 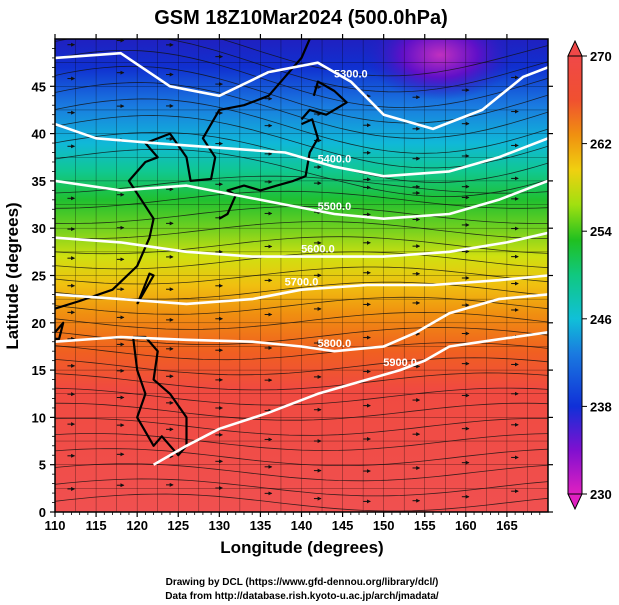 What do you see at coordinates (39, 134) in the screenshot?
I see `y-tick-label: 40` at bounding box center [39, 134].